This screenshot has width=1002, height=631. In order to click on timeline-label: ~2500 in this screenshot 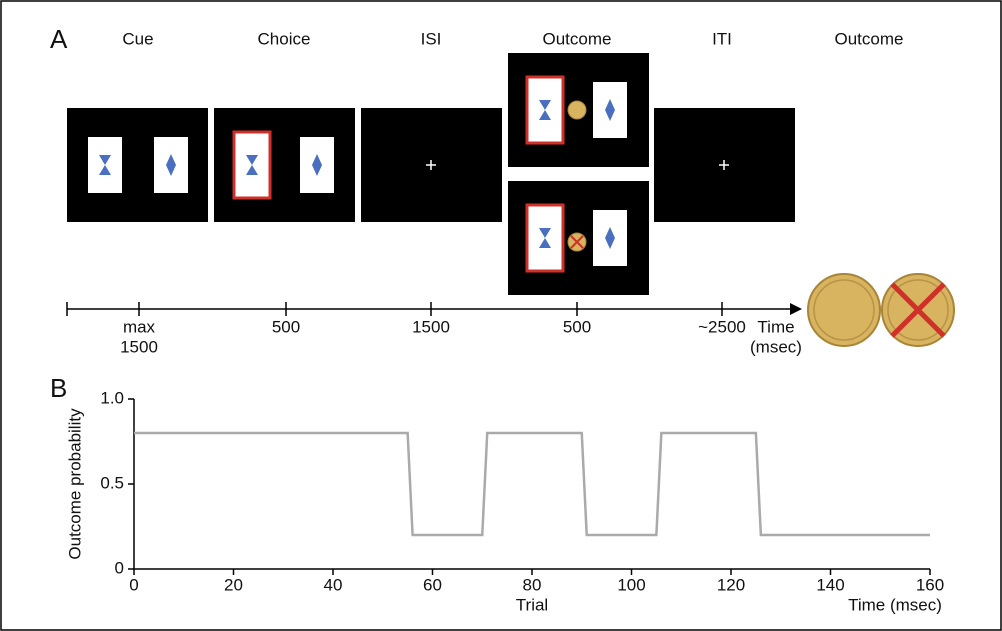, I will do `click(722, 326)`.